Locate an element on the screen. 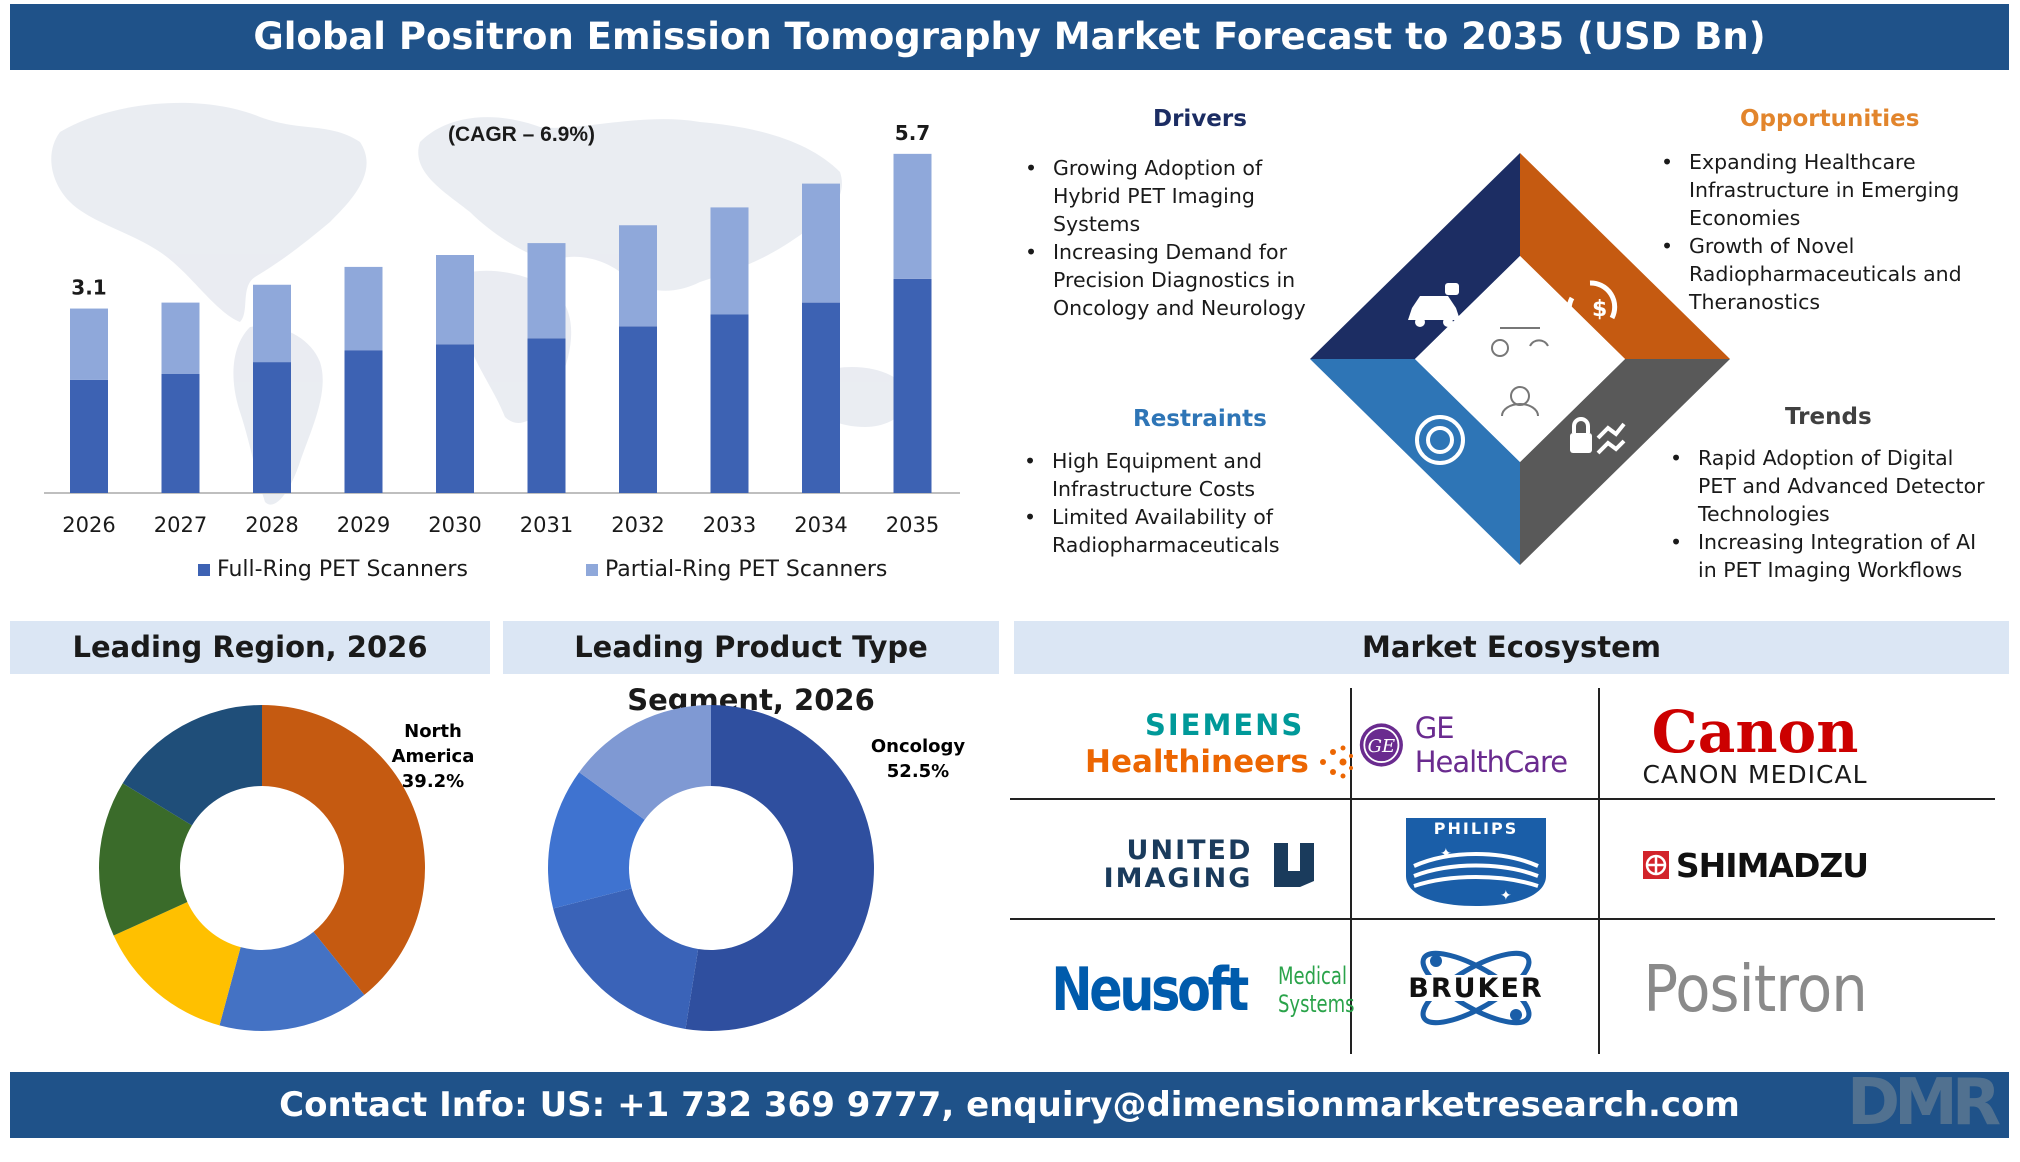 Image resolution: width=2020 pixels, height=1162 pixels. bar-partial-ring-2031 is located at coordinates (546, 291).